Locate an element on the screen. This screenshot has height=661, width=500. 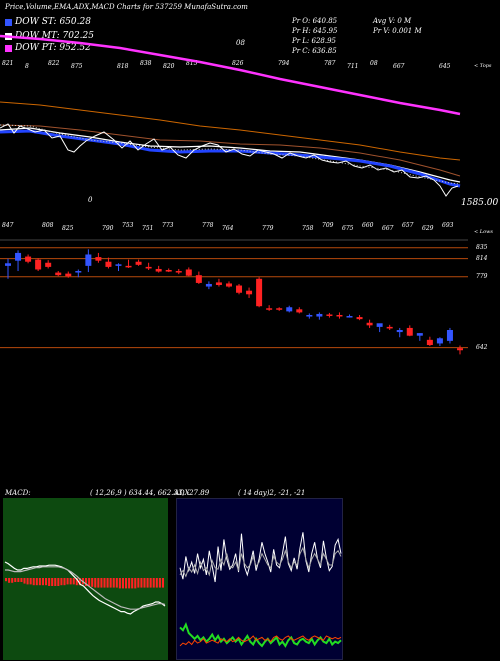
extreme-label: 675 is located at coordinates (348, 228).